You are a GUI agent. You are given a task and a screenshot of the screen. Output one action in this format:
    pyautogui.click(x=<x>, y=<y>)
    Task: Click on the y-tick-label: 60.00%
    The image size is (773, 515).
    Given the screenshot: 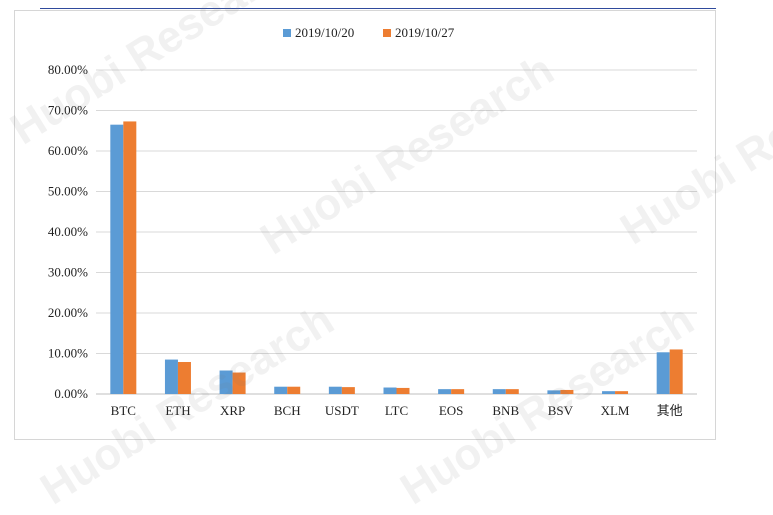 What is the action you would take?
    pyautogui.click(x=68, y=150)
    